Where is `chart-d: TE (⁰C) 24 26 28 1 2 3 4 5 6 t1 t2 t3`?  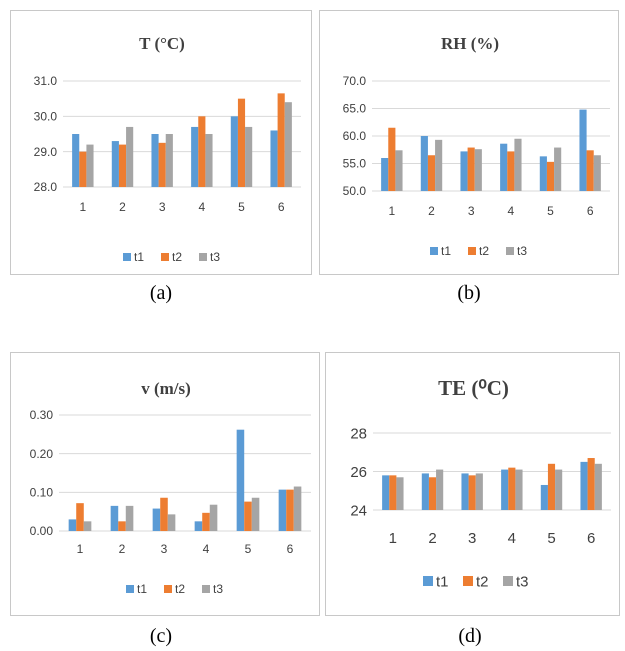 chart-d: TE (⁰C) 24 26 28 1 2 3 4 5 6 t1 t2 t3 is located at coordinates (480, 483).